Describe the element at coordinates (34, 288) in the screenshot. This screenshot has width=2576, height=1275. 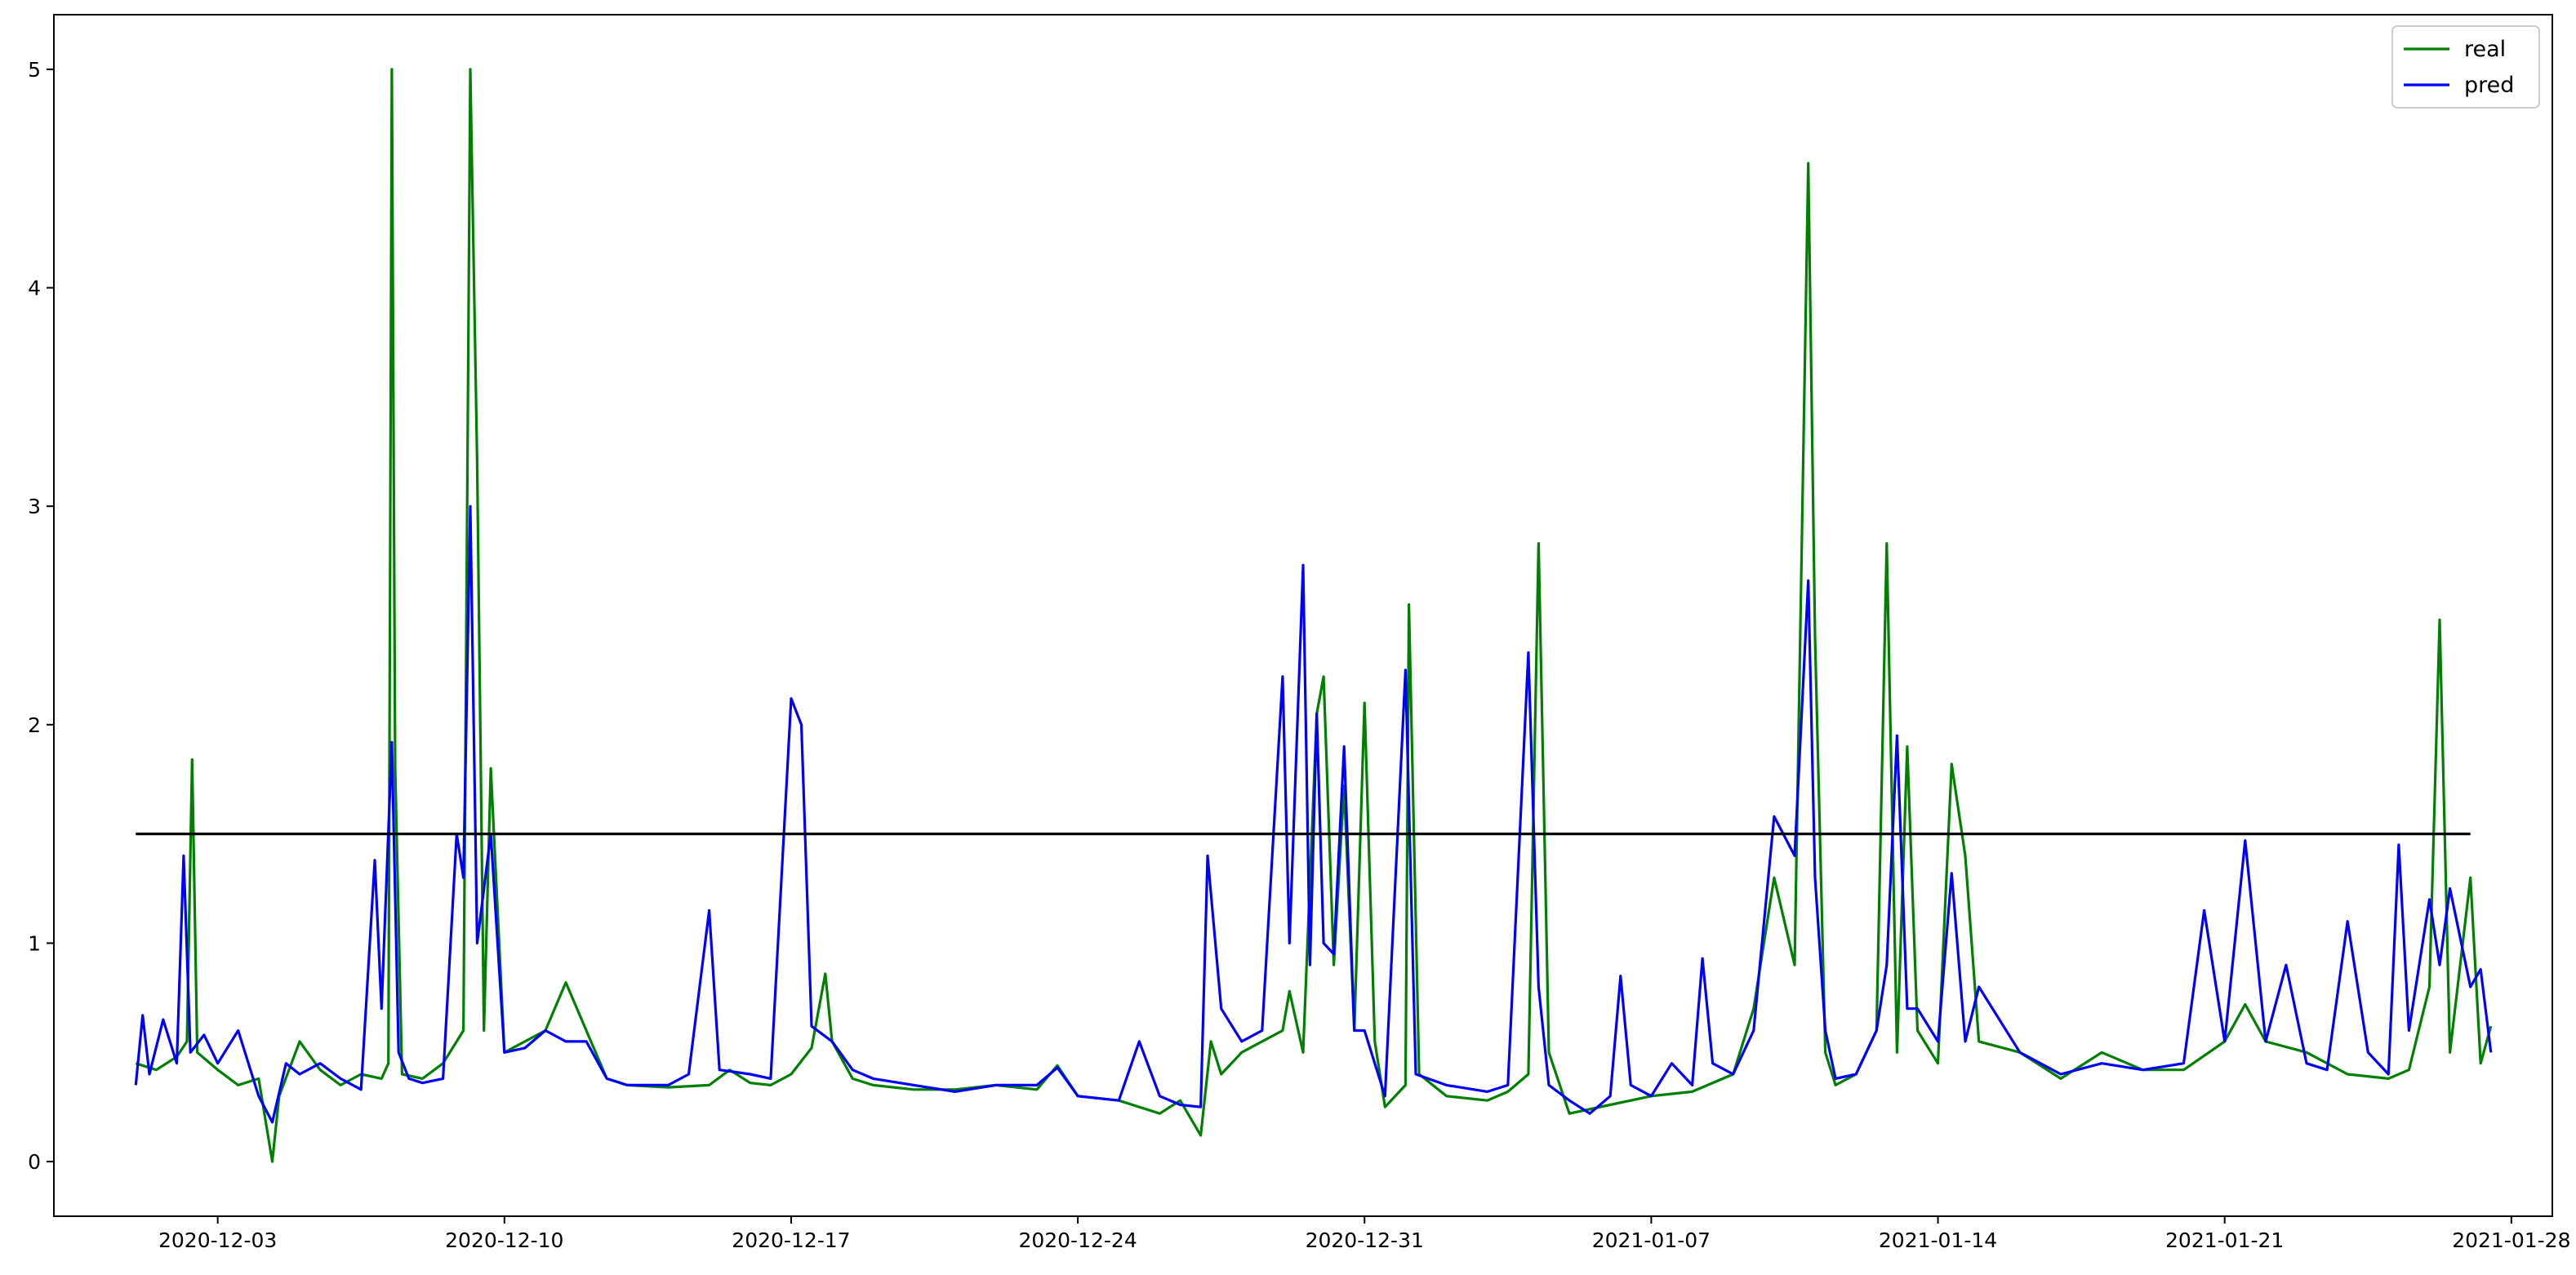
I see `y-tick-label: 4` at that location.